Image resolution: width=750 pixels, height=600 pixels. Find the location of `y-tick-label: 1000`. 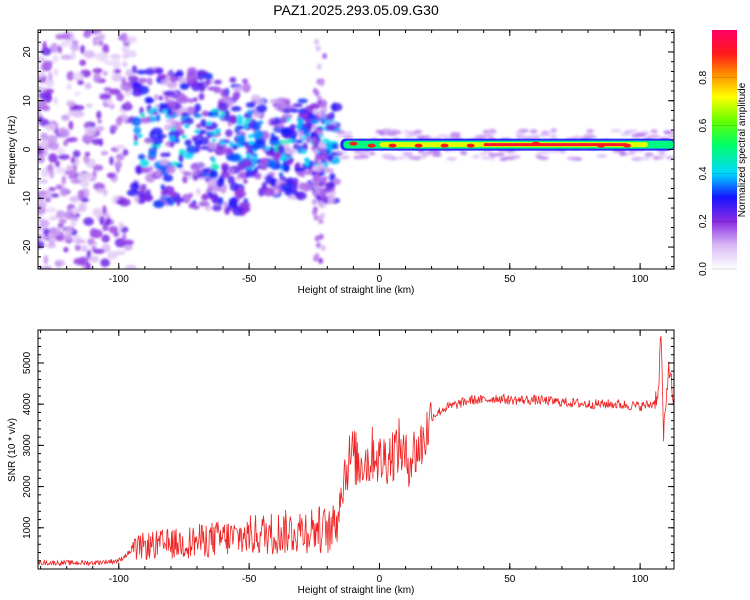

y-tick-label: 1000 is located at coordinates (27, 527).